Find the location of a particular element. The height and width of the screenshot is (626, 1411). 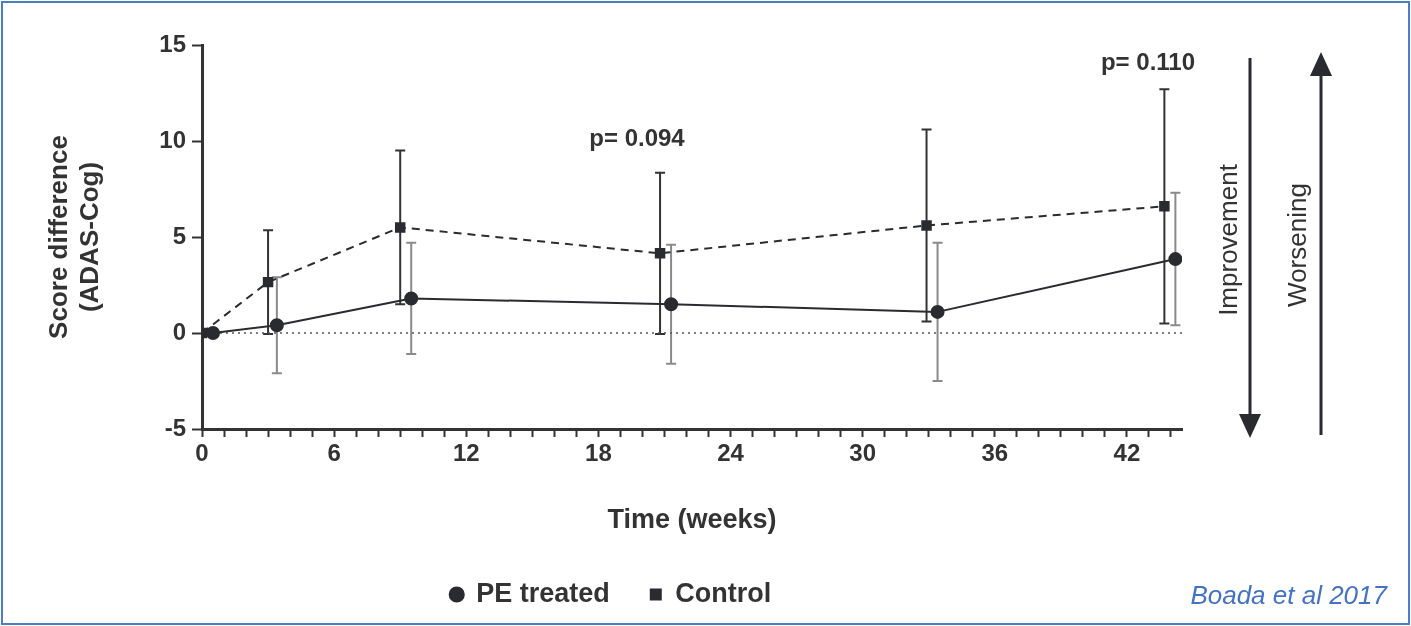

legend-label: Control is located at coordinates (723, 592).